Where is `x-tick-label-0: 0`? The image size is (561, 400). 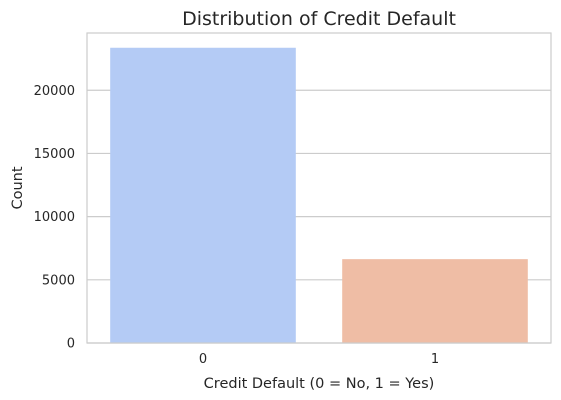 x-tick-label-0: 0 is located at coordinates (203, 359).